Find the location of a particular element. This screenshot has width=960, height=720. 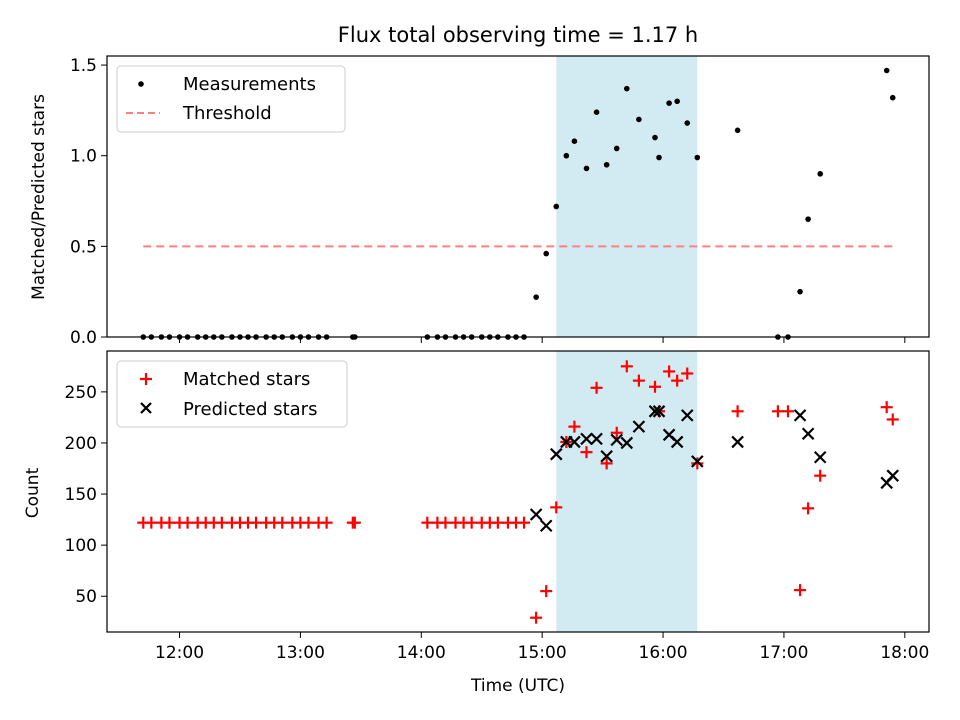

x-tick-label: 16:00 is located at coordinates (663, 653).